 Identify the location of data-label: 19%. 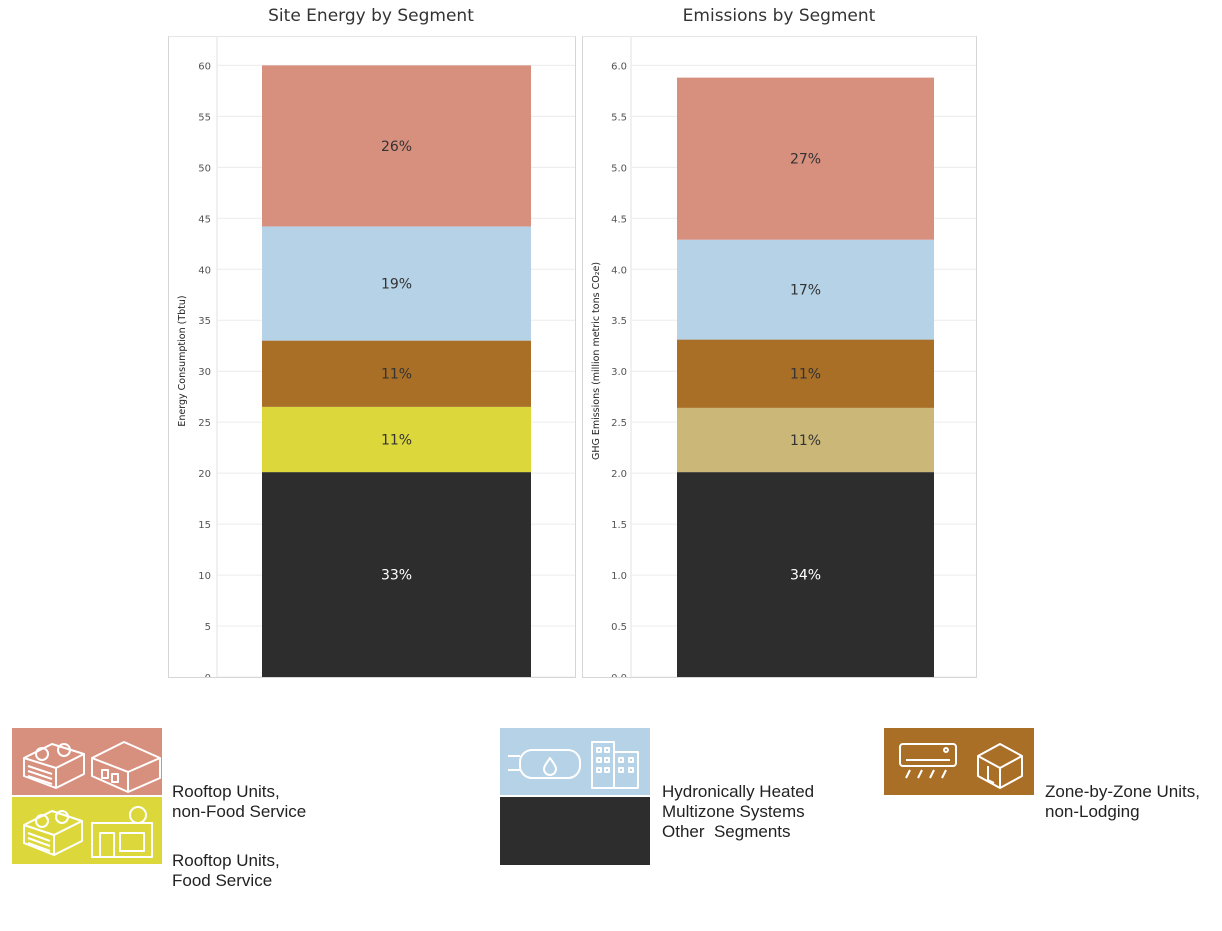
(396, 285).